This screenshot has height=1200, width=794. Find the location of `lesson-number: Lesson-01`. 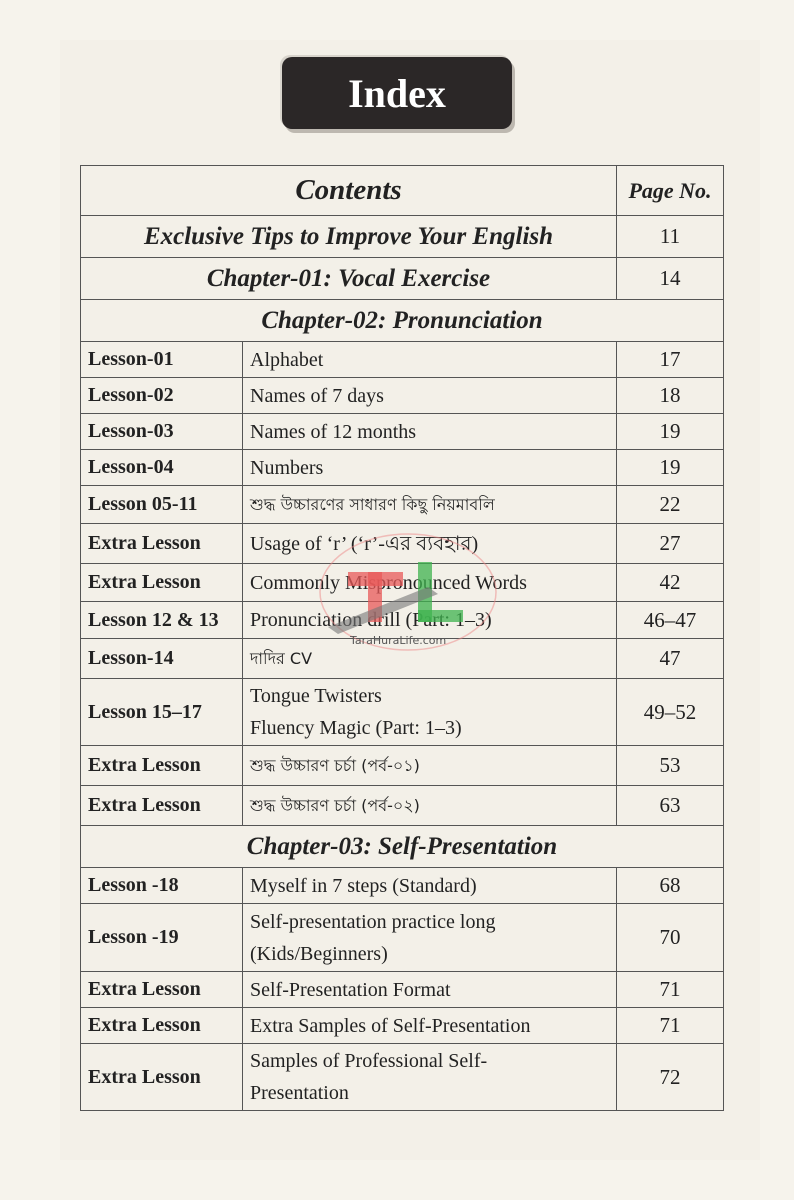

lesson-number: Lesson-01 is located at coordinates (161, 359).